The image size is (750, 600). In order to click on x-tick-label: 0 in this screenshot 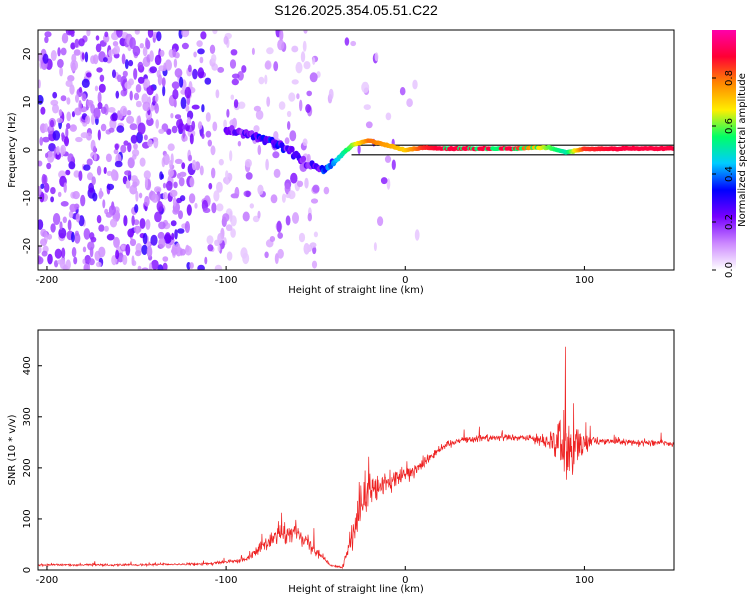, I will do `click(405, 280)`.